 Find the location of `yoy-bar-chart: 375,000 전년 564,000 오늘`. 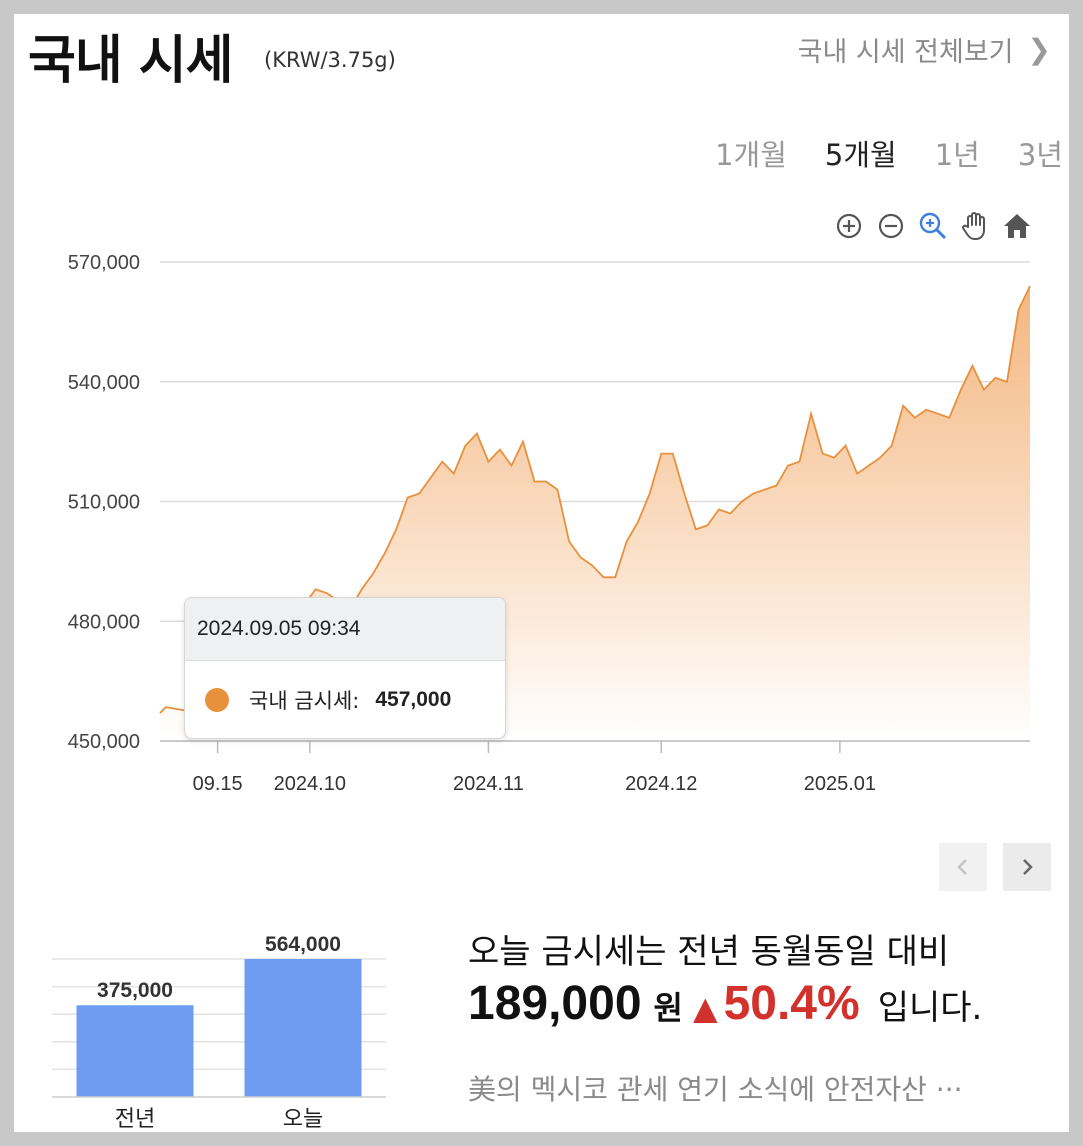

yoy-bar-chart: 375,000 전년 564,000 오늘 is located at coordinates (219, 1032).